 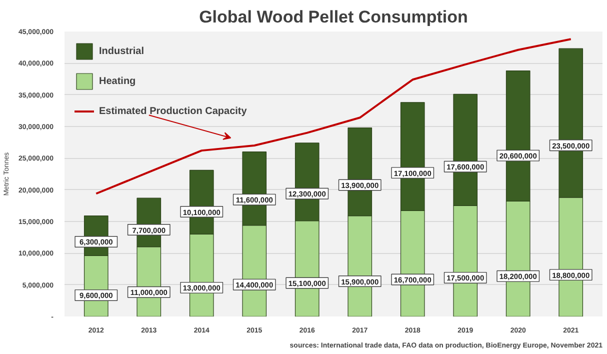 What do you see at coordinates (333, 17) in the screenshot?
I see `chart-title: Global Wood Pellet Consumption` at bounding box center [333, 17].